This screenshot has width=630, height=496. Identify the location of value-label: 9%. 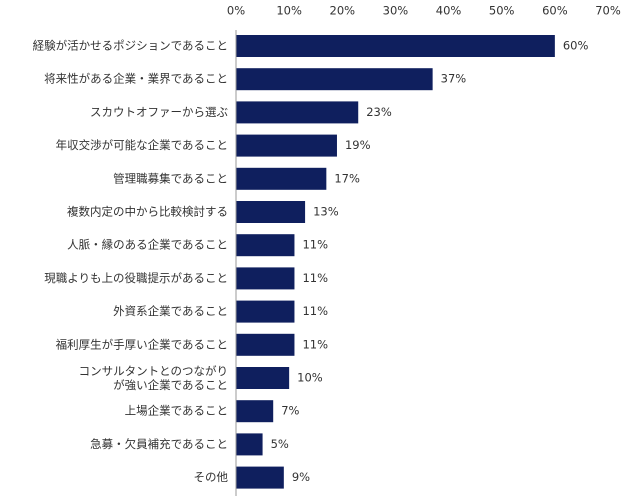
(301, 477).